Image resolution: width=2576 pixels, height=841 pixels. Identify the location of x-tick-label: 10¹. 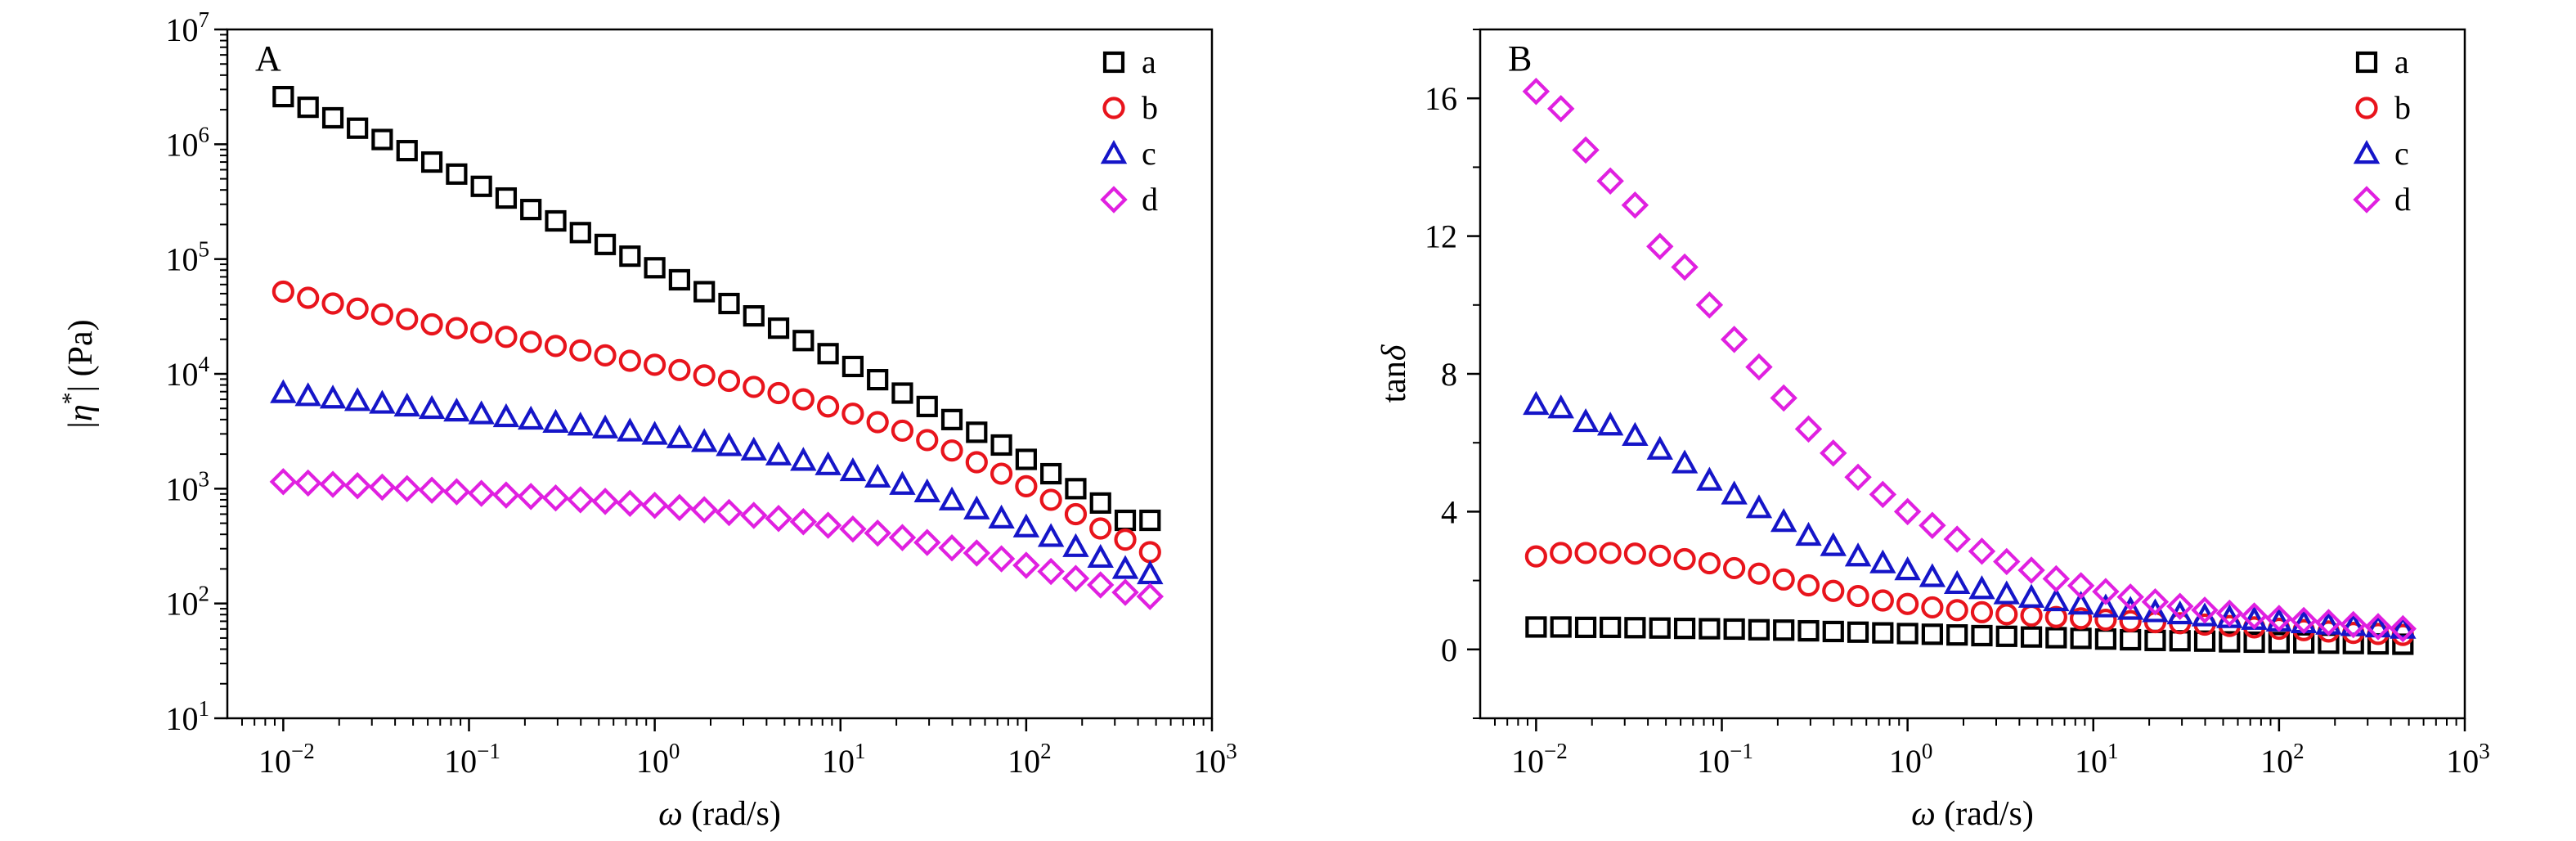
(2097, 759).